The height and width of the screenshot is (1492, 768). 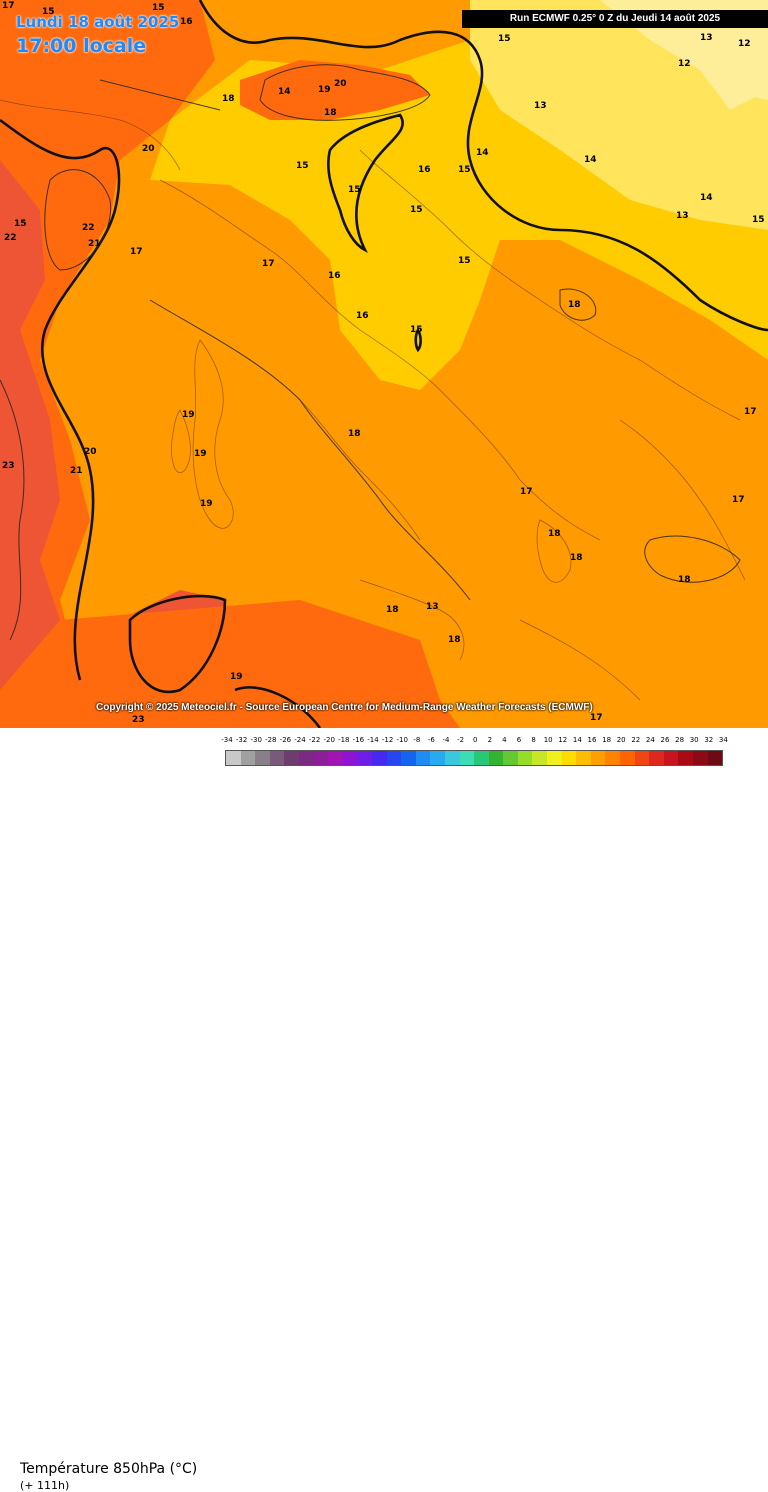 What do you see at coordinates (8, 466) in the screenshot?
I see `contour-label: 23` at bounding box center [8, 466].